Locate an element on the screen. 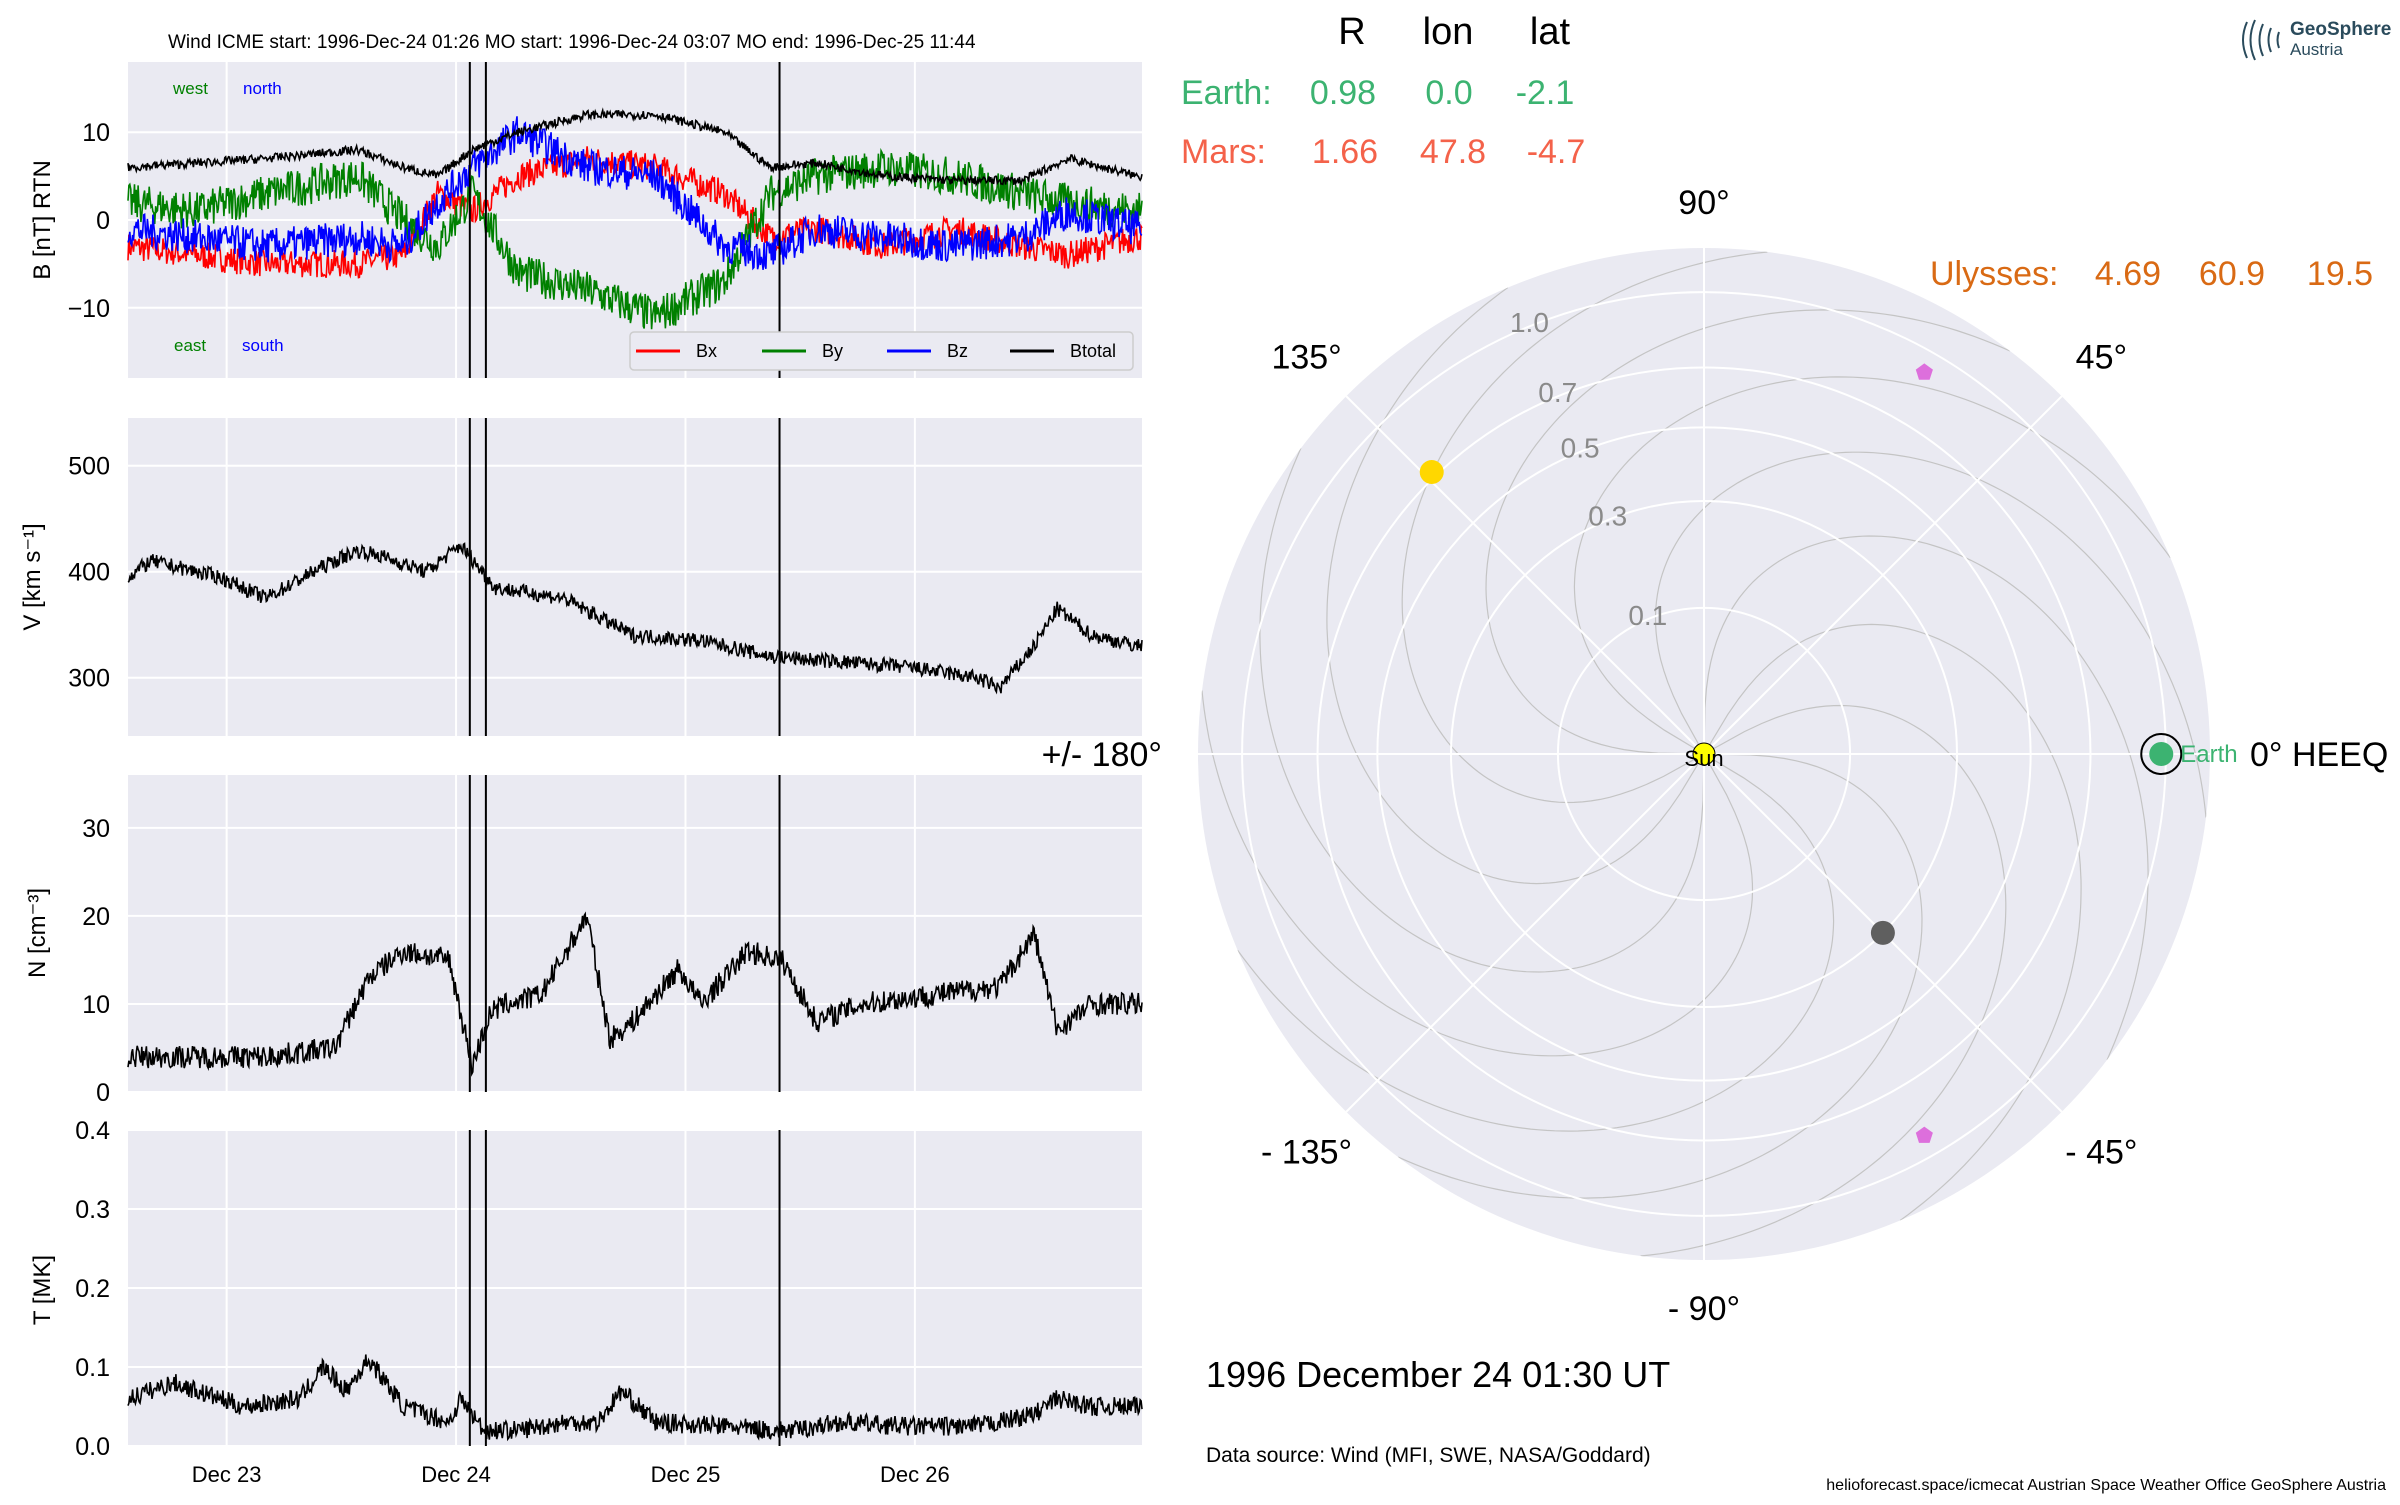 The height and width of the screenshot is (1505, 2400). table-earth-name: Earth: is located at coordinates (1226, 93).